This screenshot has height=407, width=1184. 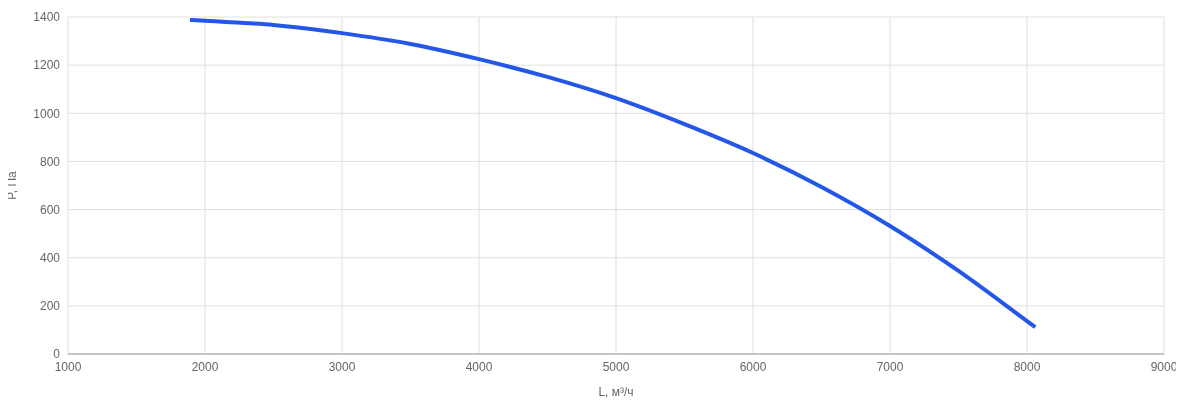 I want to click on x-tick-label: 3000, so click(x=342, y=366).